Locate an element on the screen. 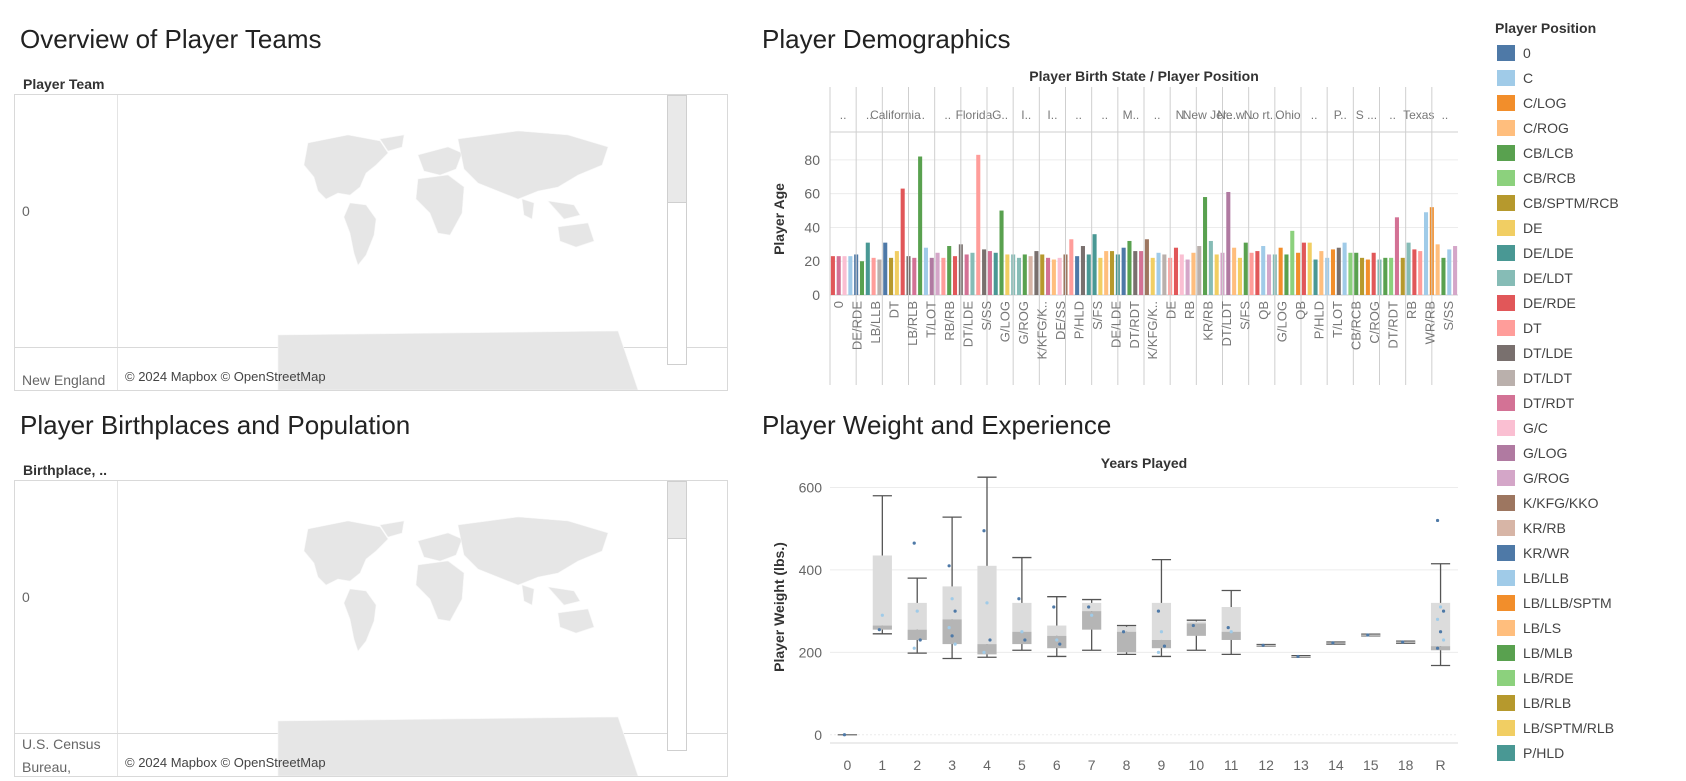  legend-label: CB/SPTM/RCB is located at coordinates (1571, 202).